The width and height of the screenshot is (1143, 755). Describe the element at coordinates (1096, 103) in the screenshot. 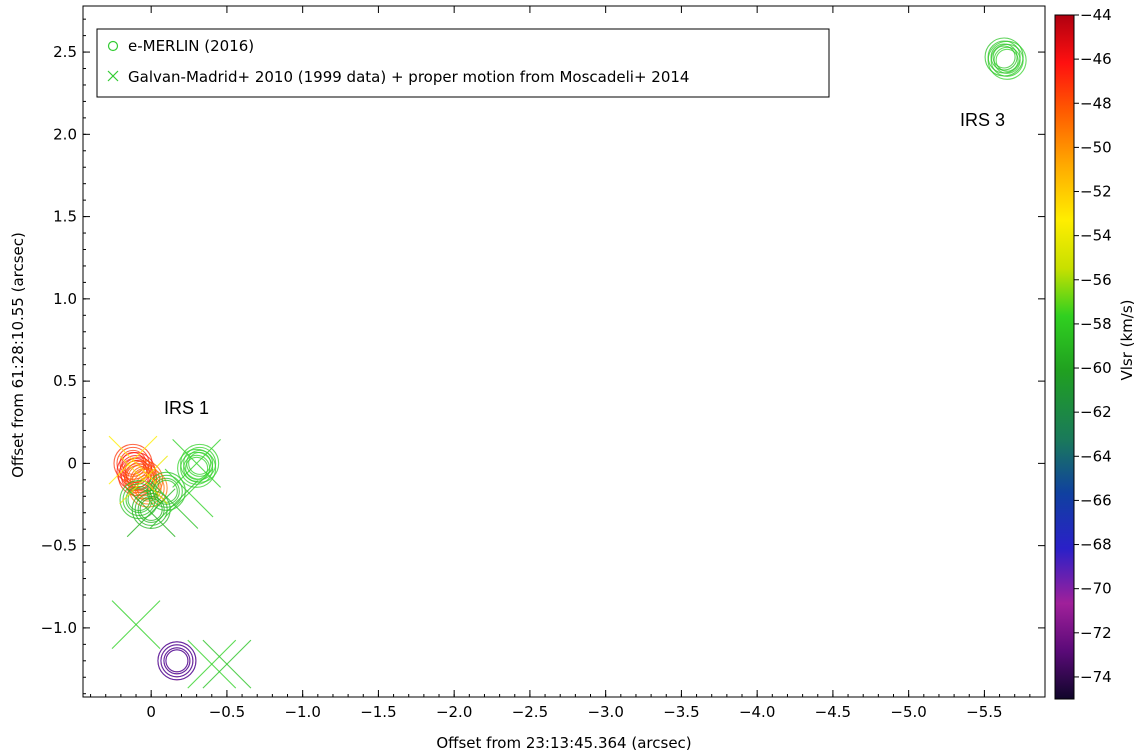

I see `colorbar-tick-label: −48` at that location.